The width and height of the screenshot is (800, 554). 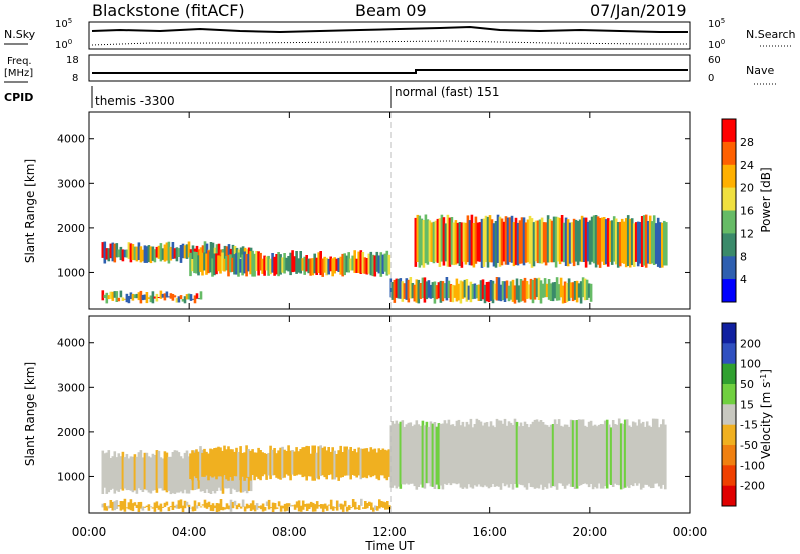 What do you see at coordinates (766, 414) in the screenshot?
I see `velocity-colorbar-label: Velocity [m s-1]` at bounding box center [766, 414].